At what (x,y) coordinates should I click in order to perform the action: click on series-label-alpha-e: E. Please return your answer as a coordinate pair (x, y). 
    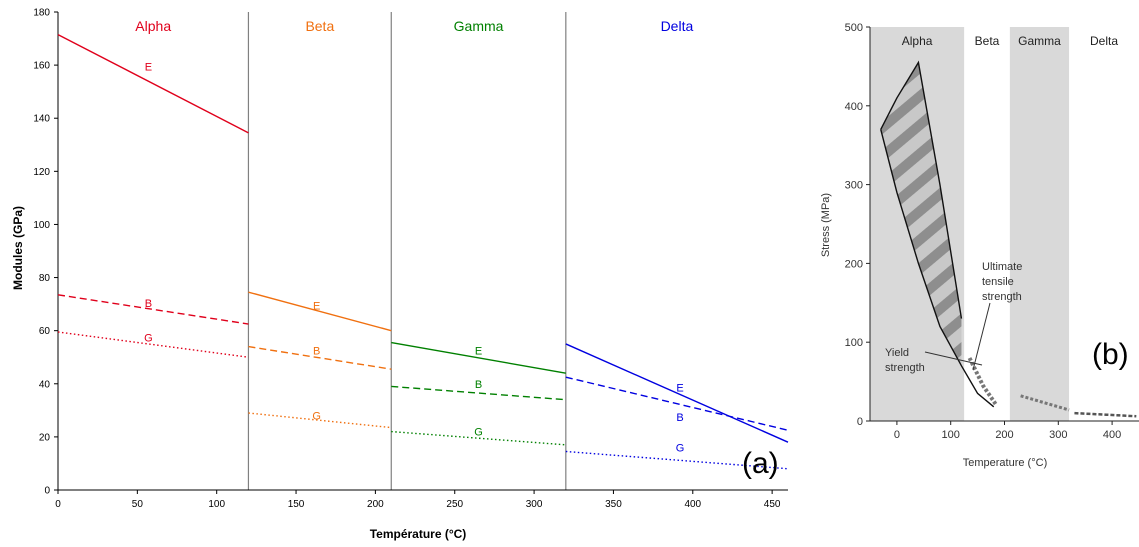
    Looking at the image, I should click on (148, 67).